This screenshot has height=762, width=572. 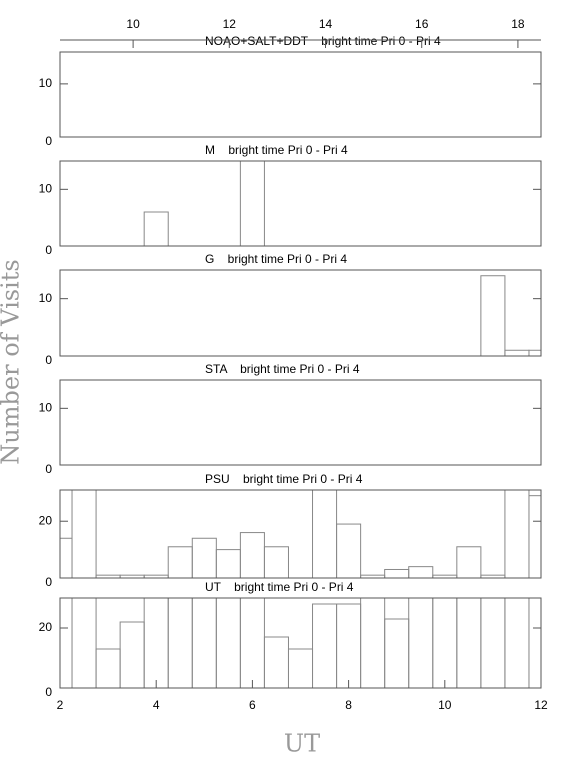 What do you see at coordinates (422, 24) in the screenshot?
I see `x2-tick-label: 16` at bounding box center [422, 24].